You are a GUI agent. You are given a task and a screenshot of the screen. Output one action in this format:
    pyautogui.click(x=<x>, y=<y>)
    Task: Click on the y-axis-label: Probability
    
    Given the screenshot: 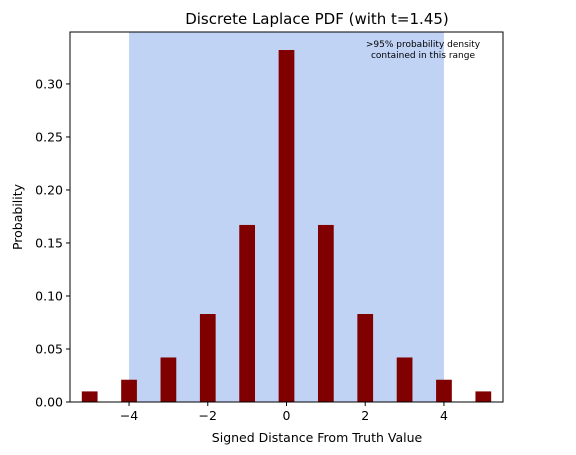 What is the action you would take?
    pyautogui.click(x=17, y=216)
    